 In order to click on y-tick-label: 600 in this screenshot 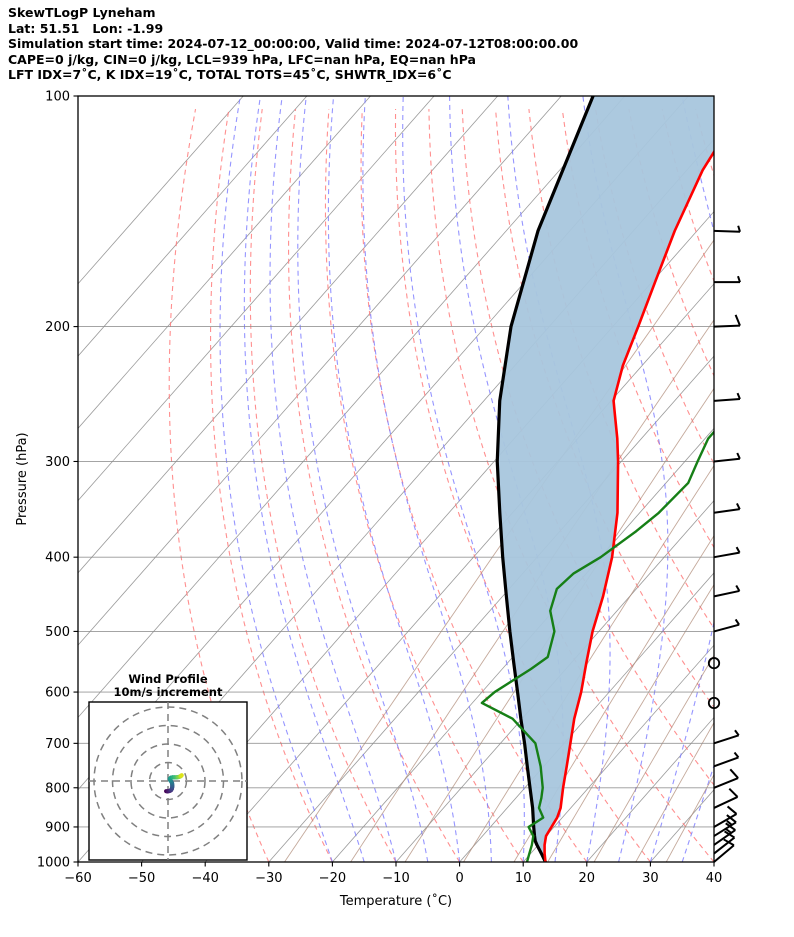, I will do `click(57, 693)`.